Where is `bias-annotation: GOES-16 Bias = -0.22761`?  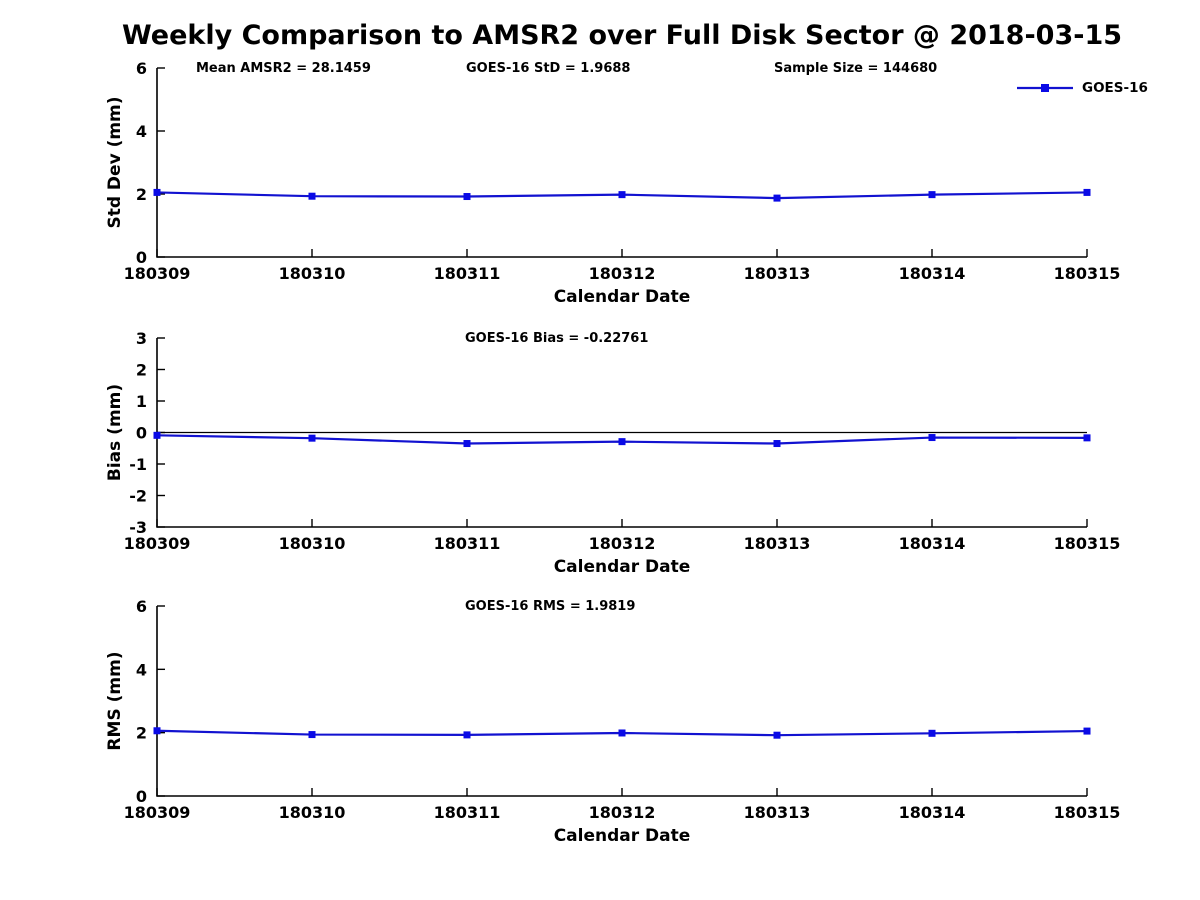 bias-annotation: GOES-16 Bias = -0.22761 is located at coordinates (556, 338).